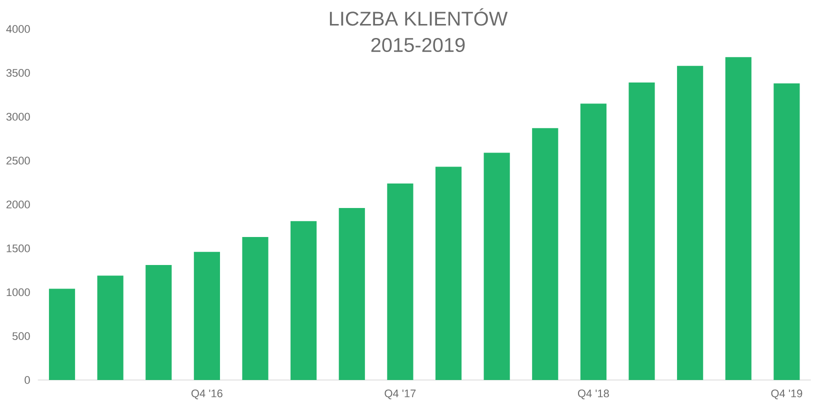  Describe the element at coordinates (18, 160) in the screenshot. I see `y-tick-label: 2500` at that location.